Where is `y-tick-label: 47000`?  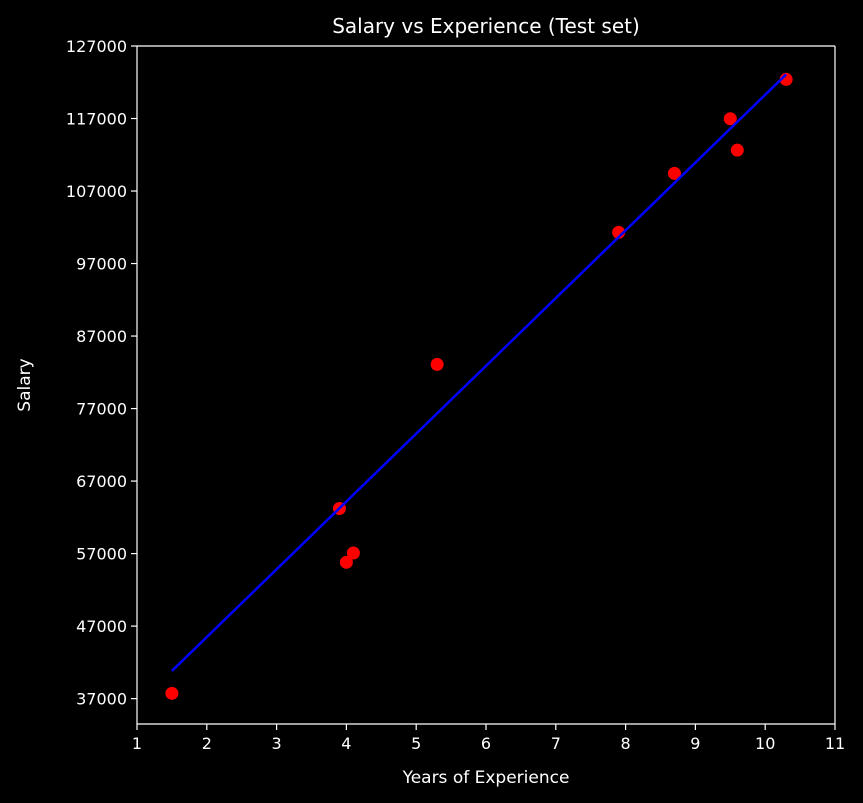 y-tick-label: 47000 is located at coordinates (101, 626).